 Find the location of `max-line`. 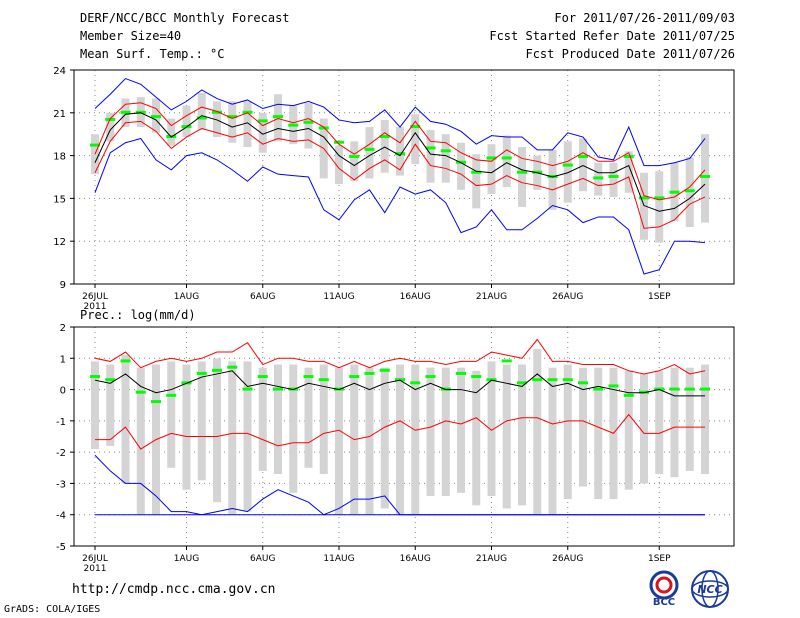

max-line is located at coordinates (400, 122).